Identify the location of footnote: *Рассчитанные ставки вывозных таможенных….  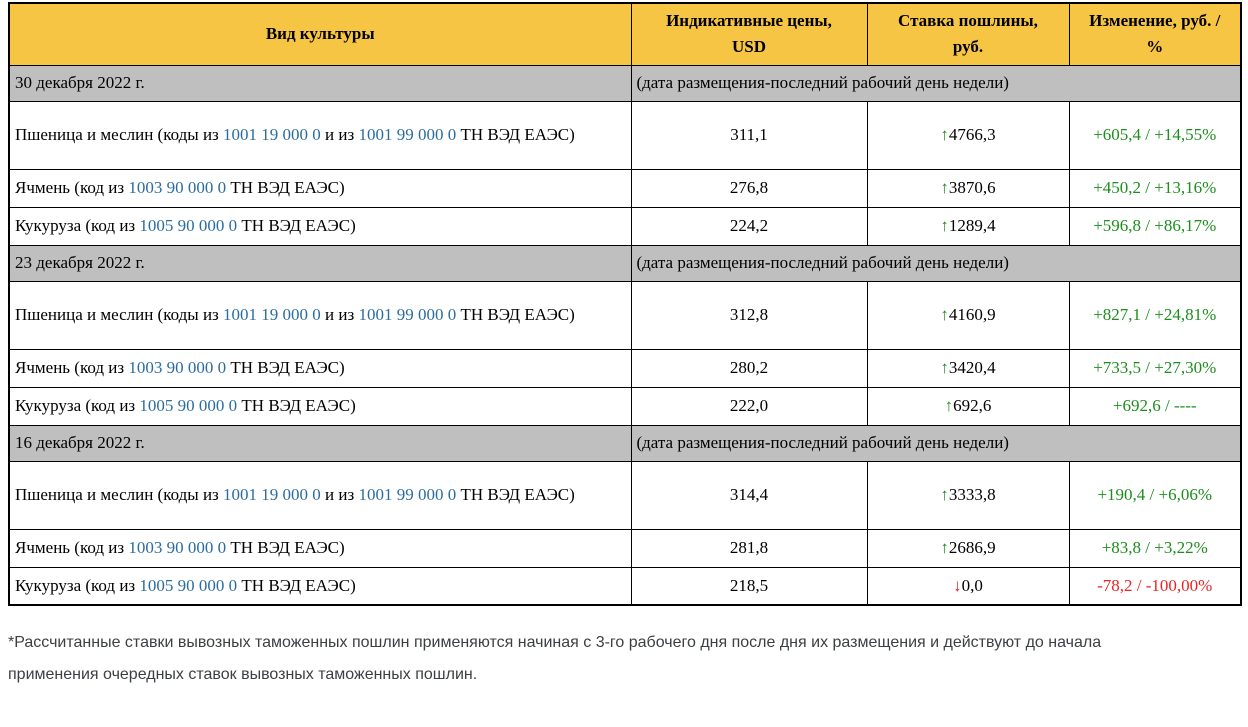
(563, 659).